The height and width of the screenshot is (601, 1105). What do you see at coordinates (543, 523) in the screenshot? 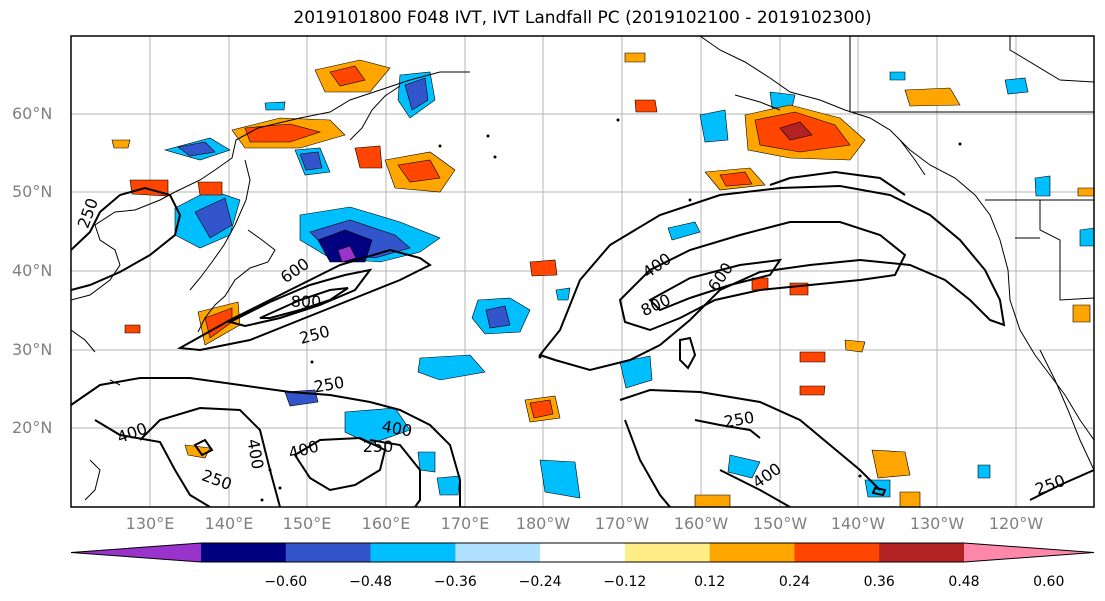
I see `lon-label: 180°W` at bounding box center [543, 523].